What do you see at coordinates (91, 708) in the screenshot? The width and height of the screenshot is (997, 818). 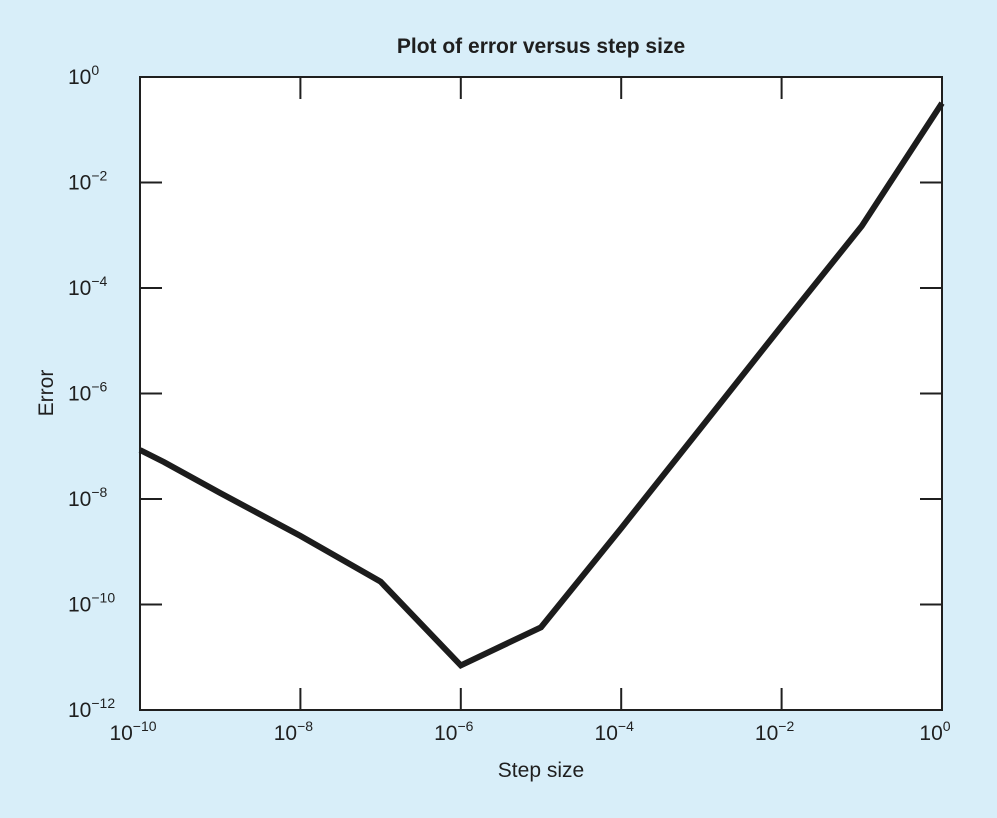 I see `y-tick-label: 10⁻¹²` at bounding box center [91, 708].